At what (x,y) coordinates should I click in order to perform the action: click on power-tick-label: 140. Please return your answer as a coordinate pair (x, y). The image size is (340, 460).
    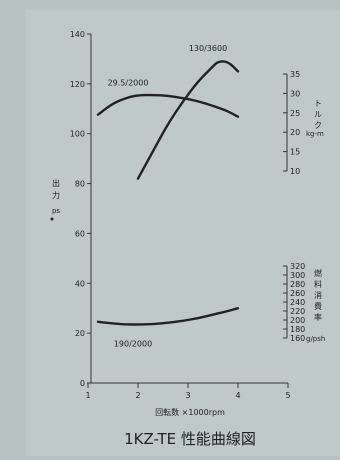
    Looking at the image, I should click on (77, 34).